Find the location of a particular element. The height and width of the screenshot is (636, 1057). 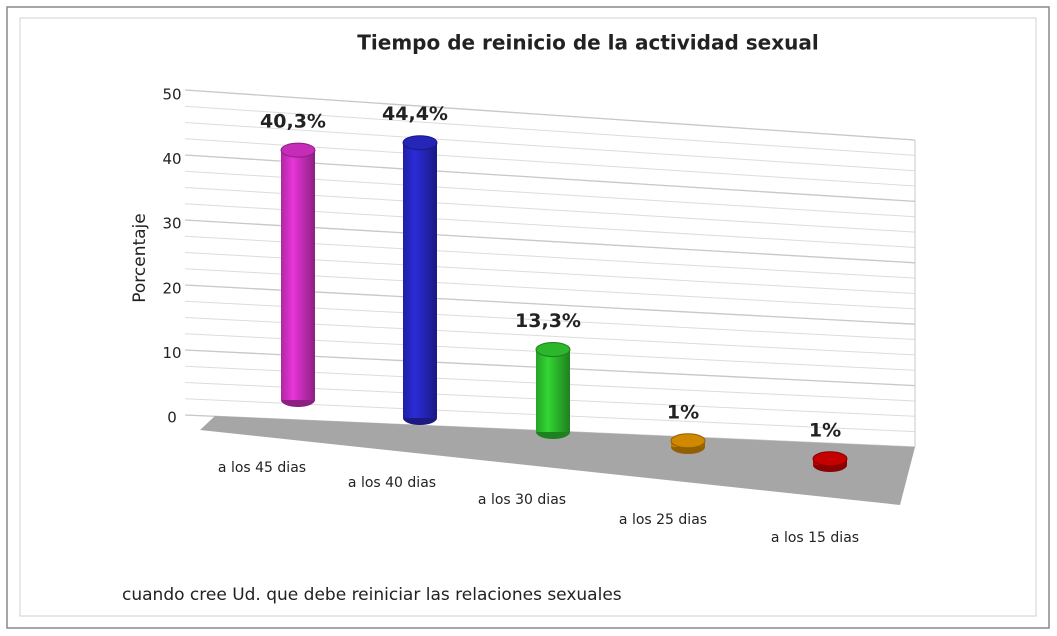

data-label: 44,4% is located at coordinates (415, 114).